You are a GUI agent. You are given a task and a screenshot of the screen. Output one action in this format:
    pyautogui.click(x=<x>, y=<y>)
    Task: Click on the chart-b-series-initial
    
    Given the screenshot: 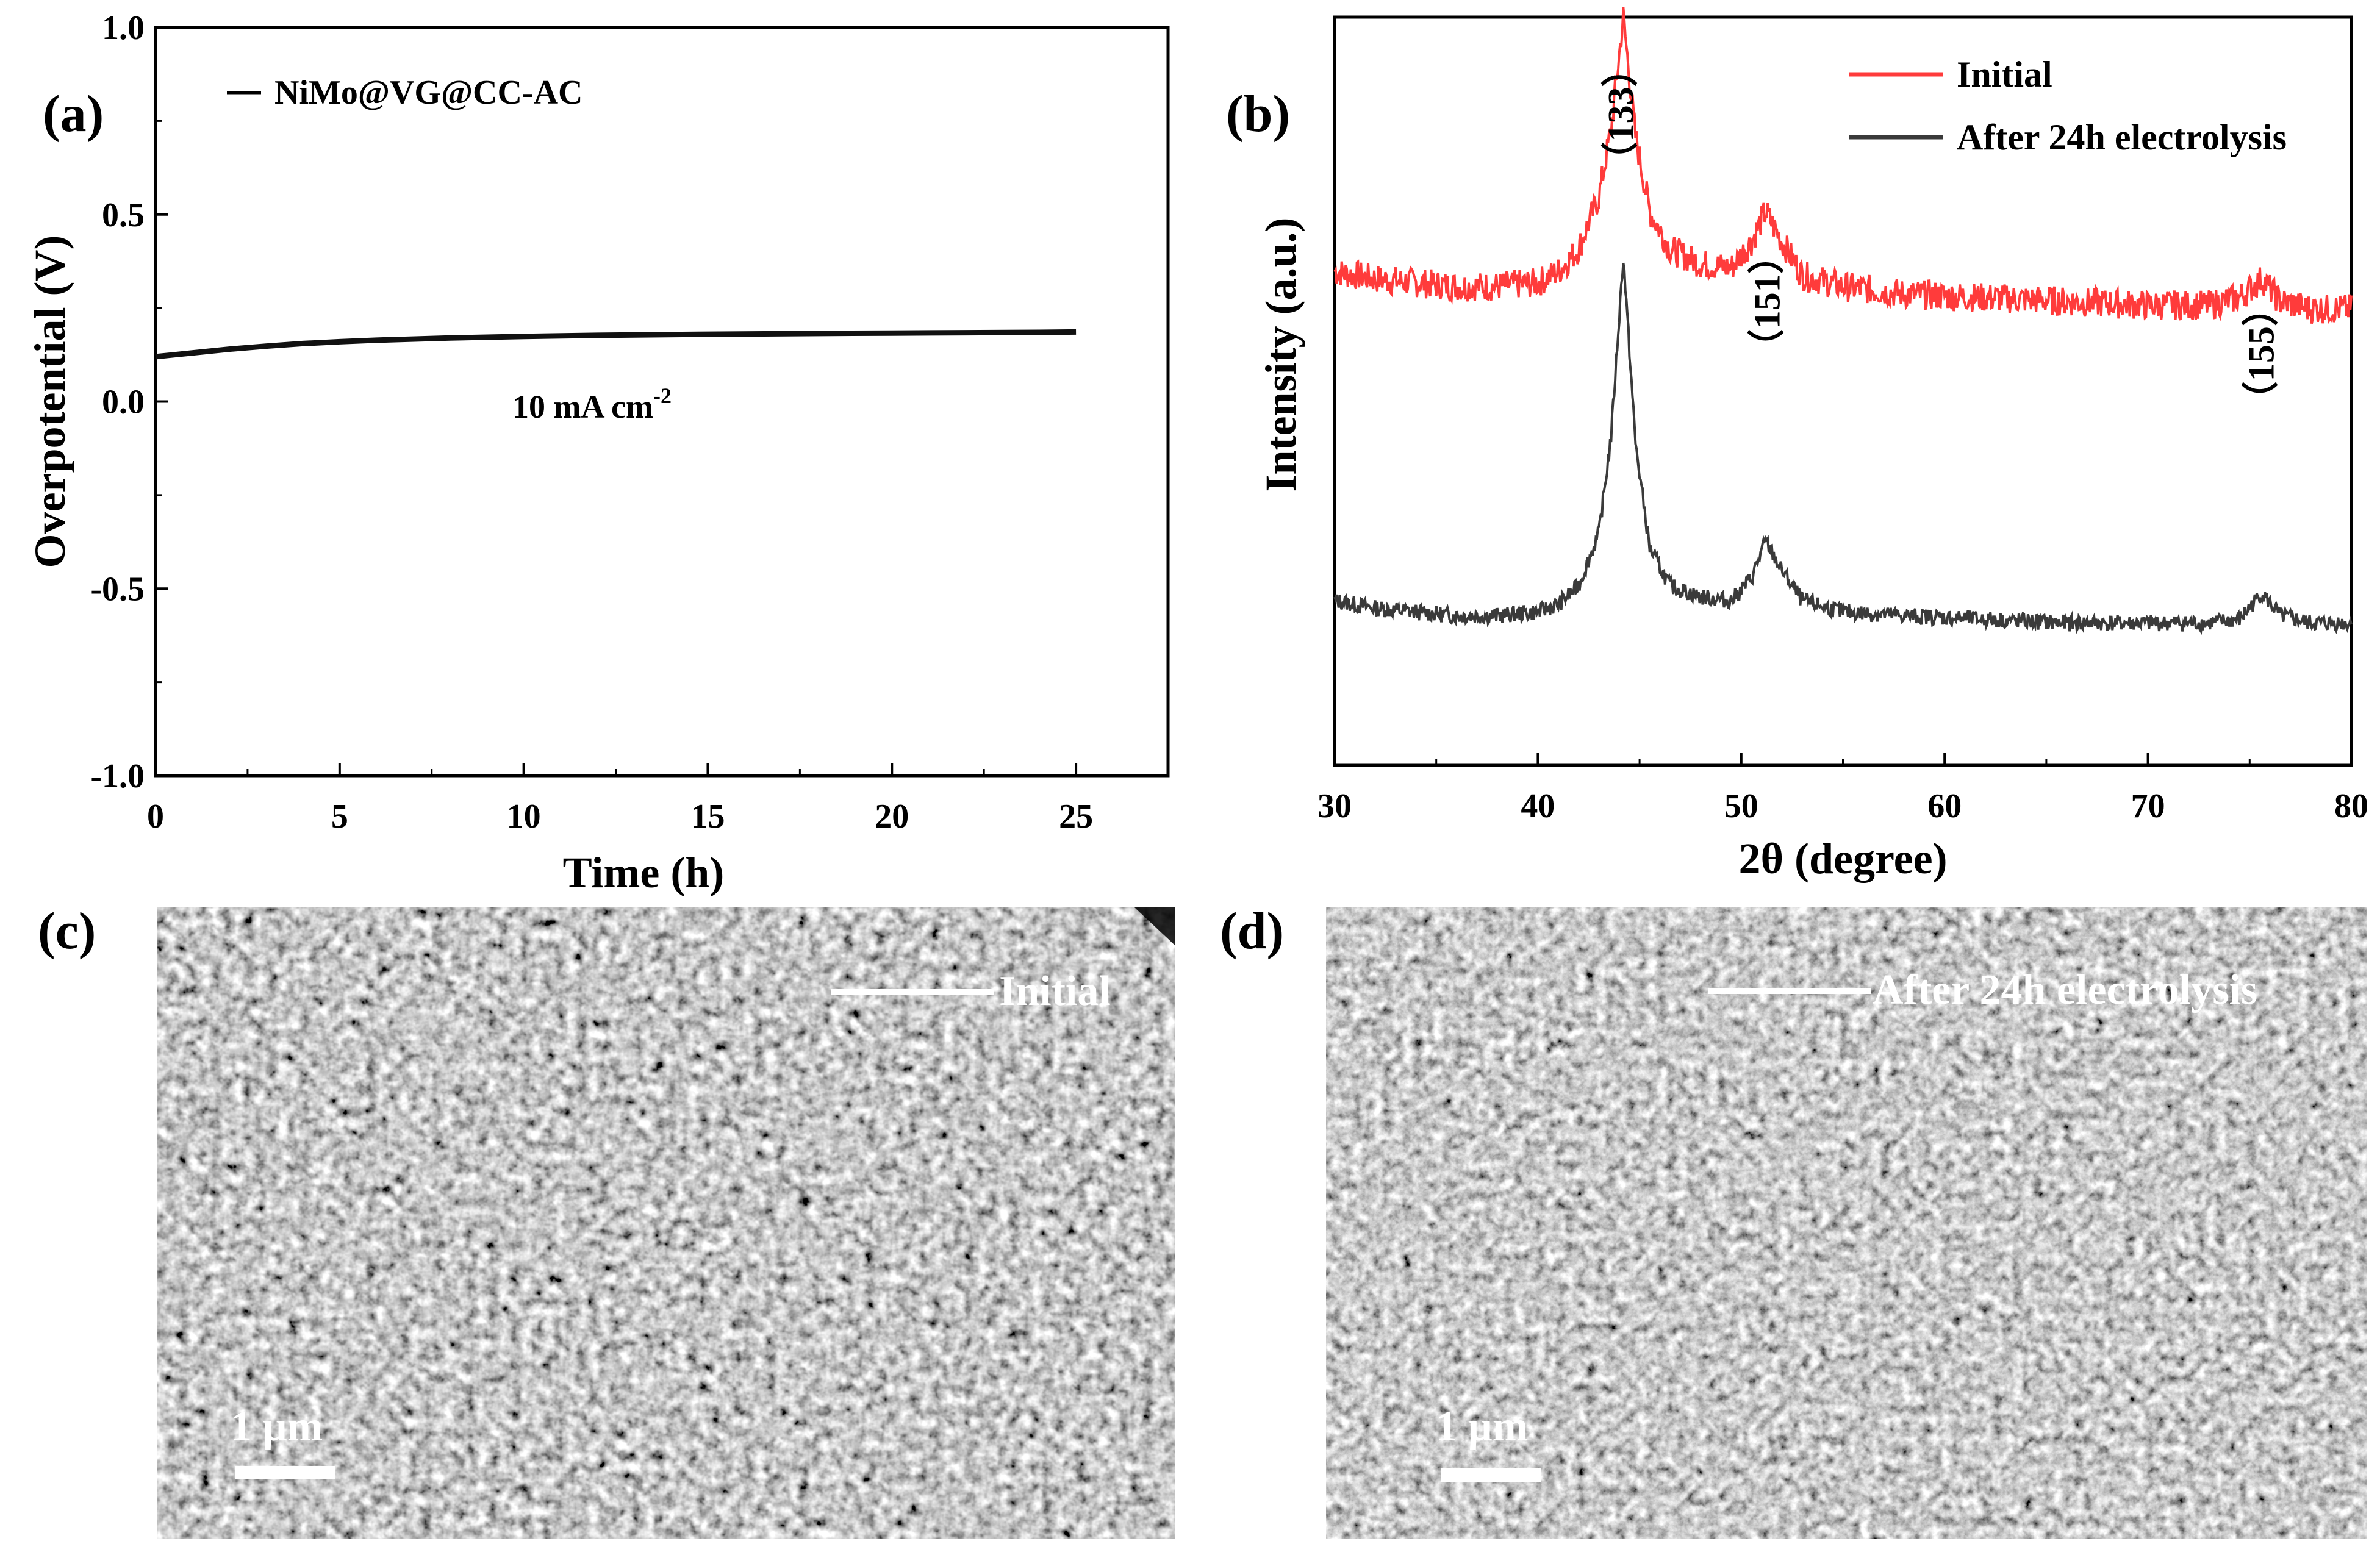 What is the action you would take?
    pyautogui.click(x=1843, y=166)
    